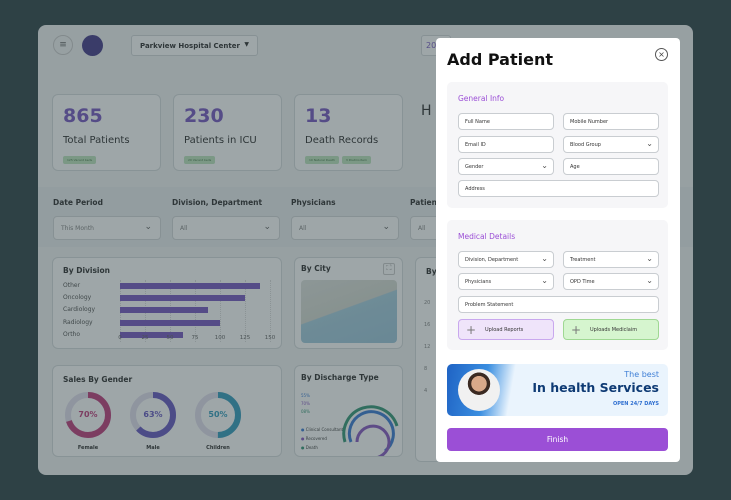 Image resolution: width=731 pixels, height=500 pixels. Describe the element at coordinates (611, 144) in the screenshot. I see `blood-group-select: Blood Group ⌄` at that location.